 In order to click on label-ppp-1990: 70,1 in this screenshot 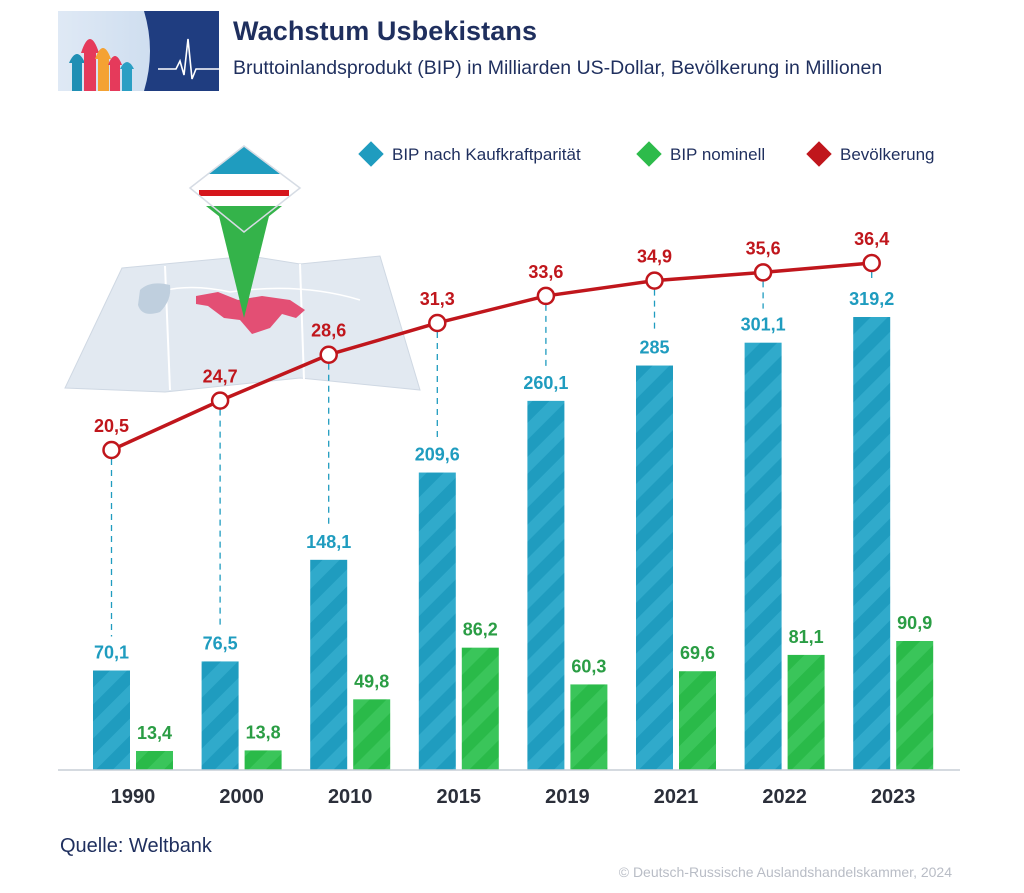, I will do `click(111, 653)`.